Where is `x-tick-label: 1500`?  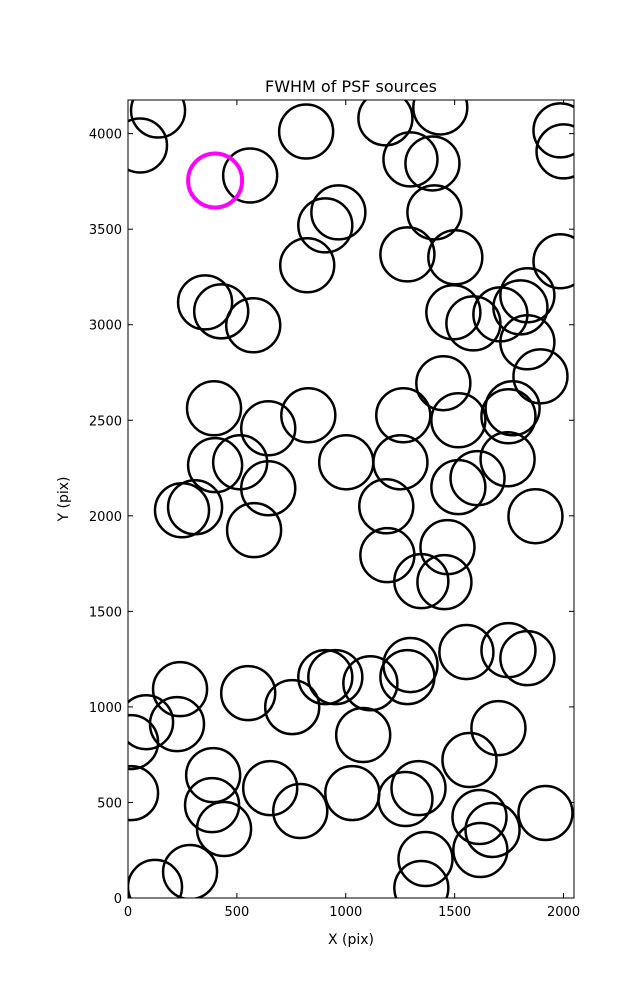 x-tick-label: 1500 is located at coordinates (454, 912).